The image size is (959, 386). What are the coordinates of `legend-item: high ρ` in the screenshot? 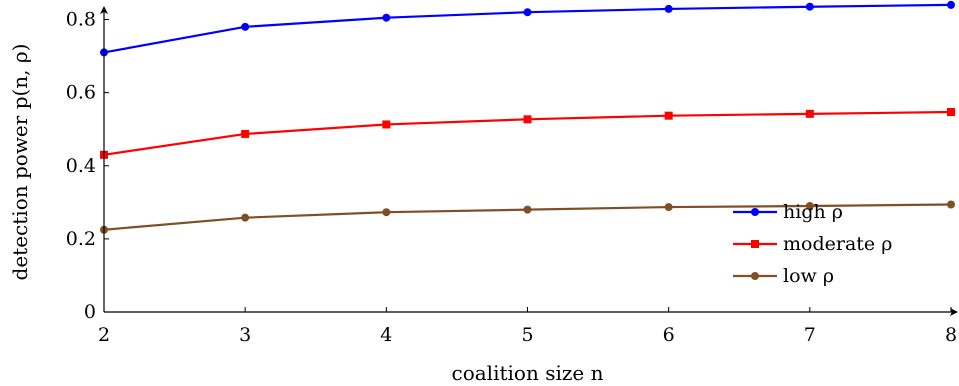 It's located at (788, 212).